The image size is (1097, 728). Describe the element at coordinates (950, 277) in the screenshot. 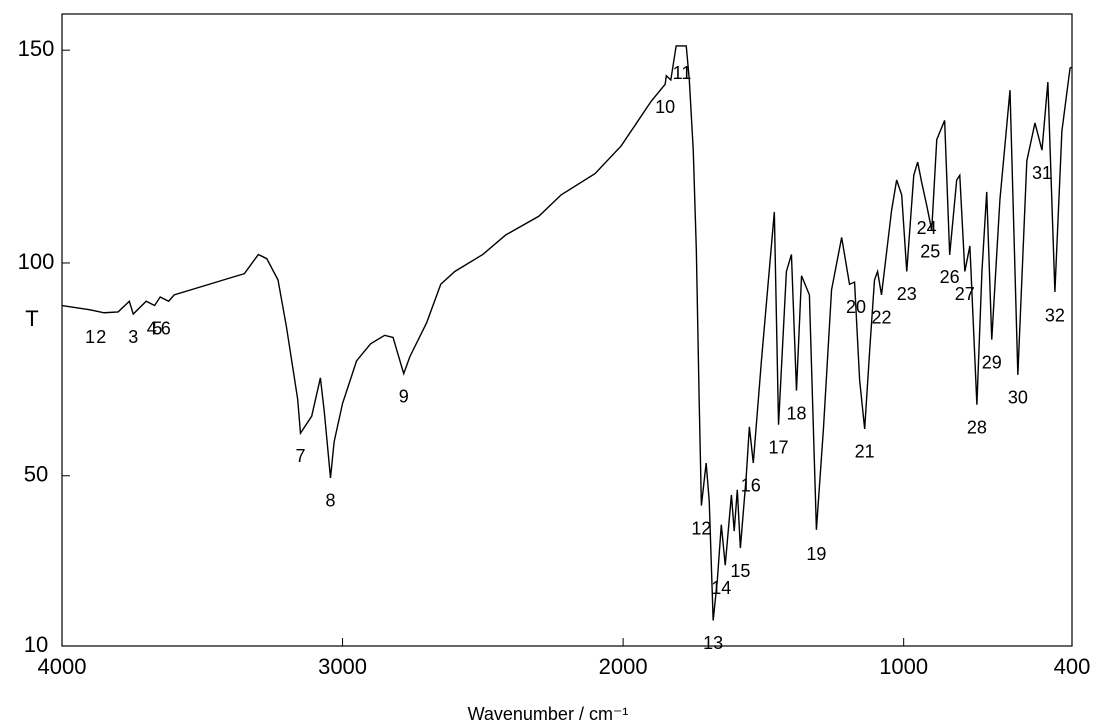

I see `peak-label: 26` at that location.